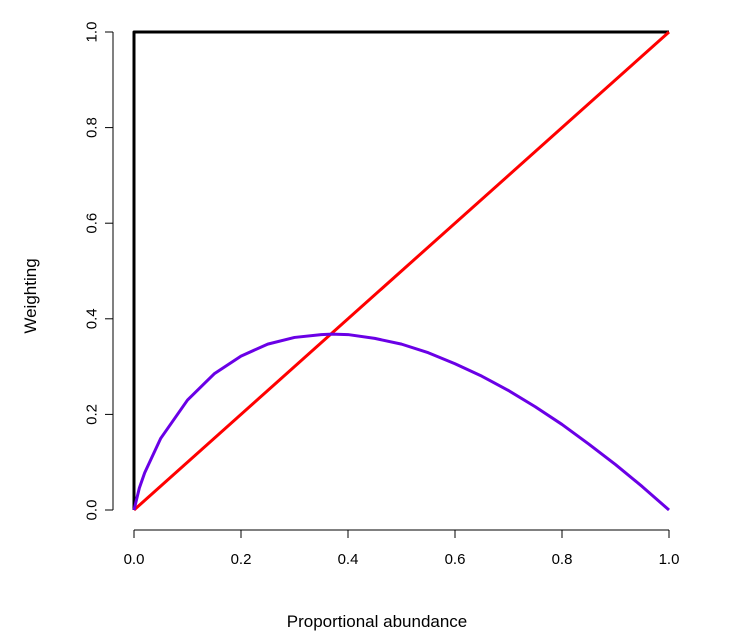 The width and height of the screenshot is (739, 639). I want to click on y-tick-label: 0.6, so click(92, 223).